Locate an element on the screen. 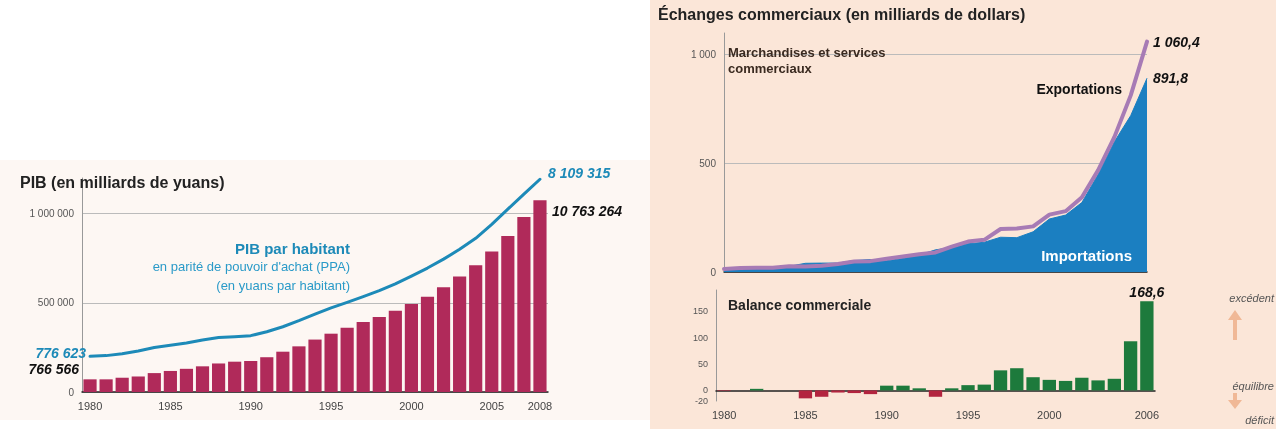  text: PIB par habitant is located at coordinates (292, 248).